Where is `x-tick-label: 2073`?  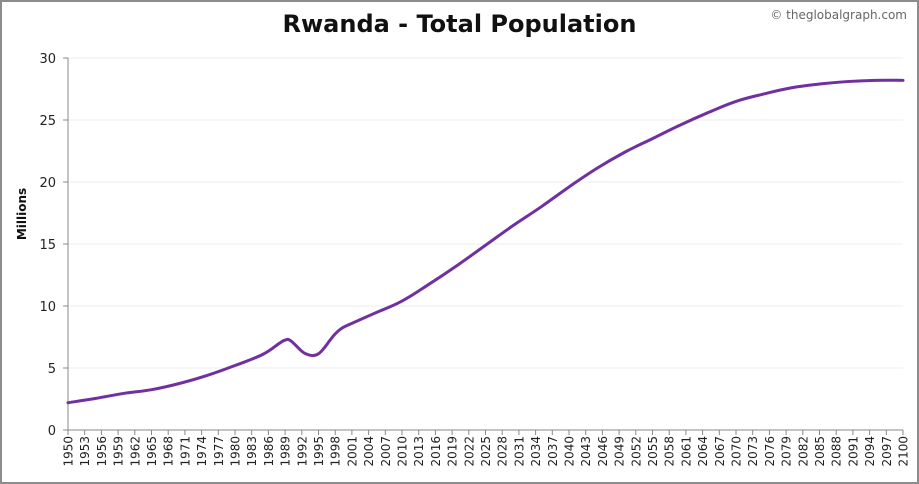
x-tick-label: 2073 is located at coordinates (753, 451).